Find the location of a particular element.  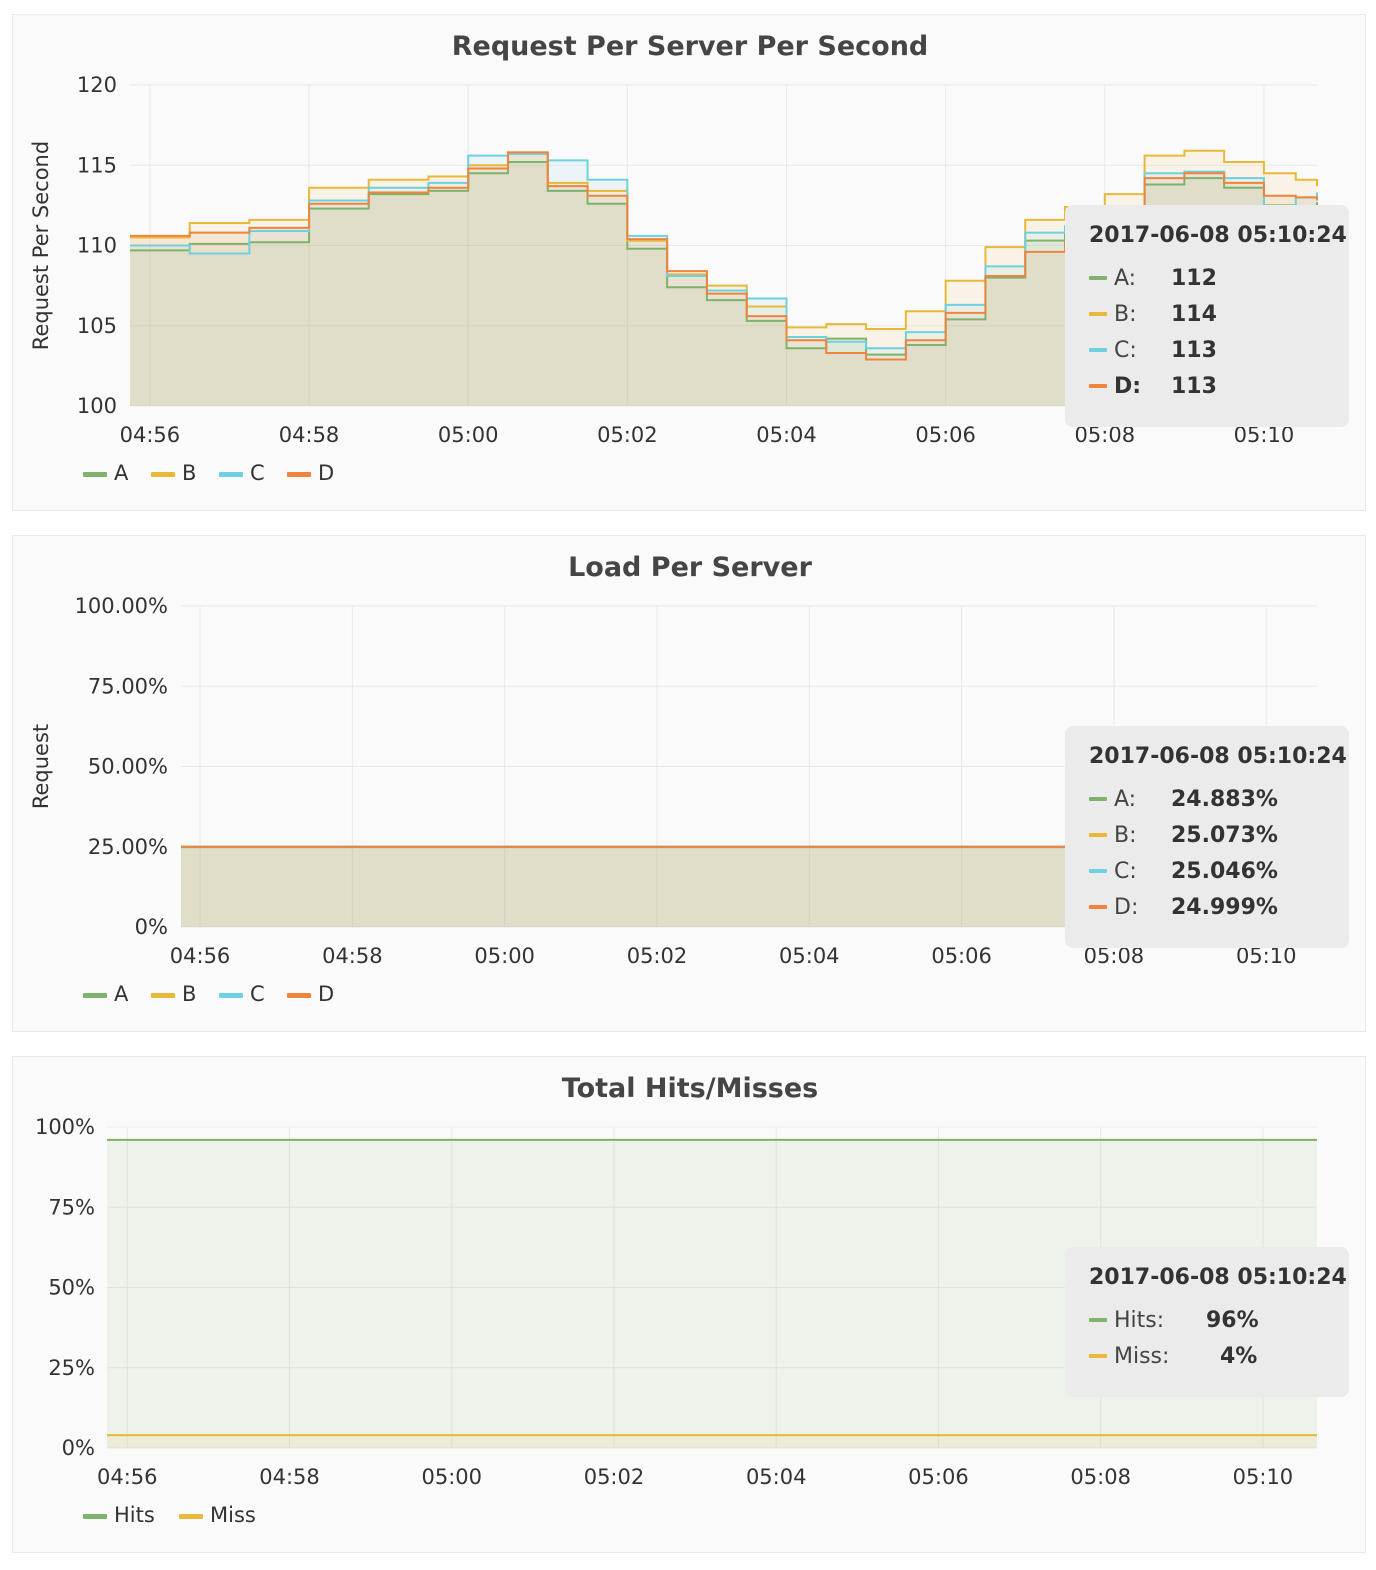

tooltip-row: B: 114 is located at coordinates (1207, 314).